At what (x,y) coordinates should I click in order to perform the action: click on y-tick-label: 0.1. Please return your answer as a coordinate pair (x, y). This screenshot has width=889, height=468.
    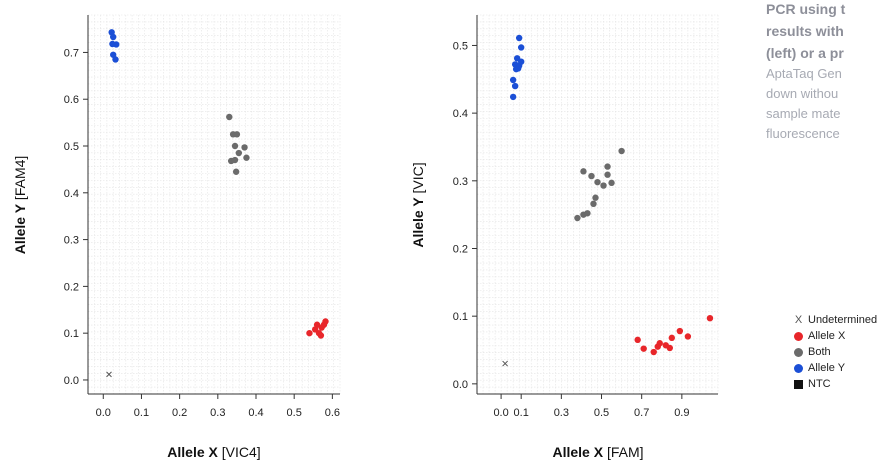
    Looking at the image, I should click on (71, 334).